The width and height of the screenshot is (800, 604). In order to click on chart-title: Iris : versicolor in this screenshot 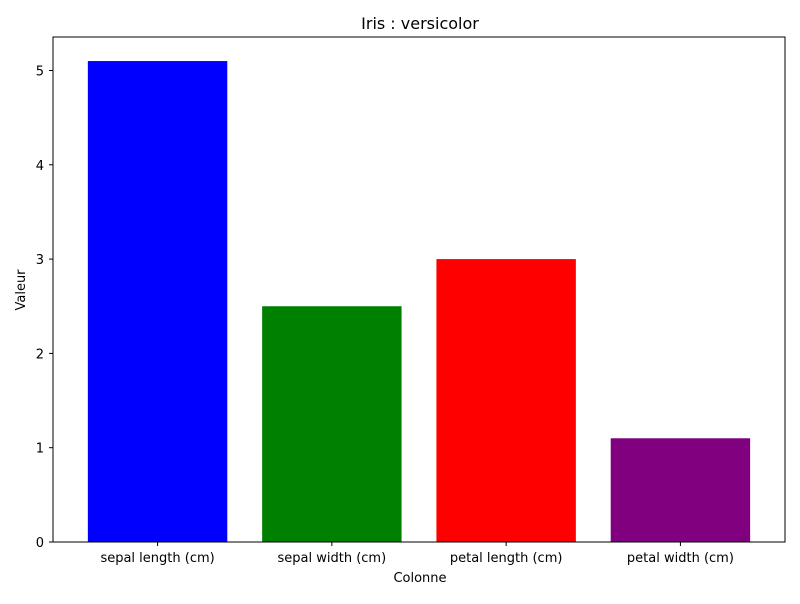, I will do `click(420, 23)`.